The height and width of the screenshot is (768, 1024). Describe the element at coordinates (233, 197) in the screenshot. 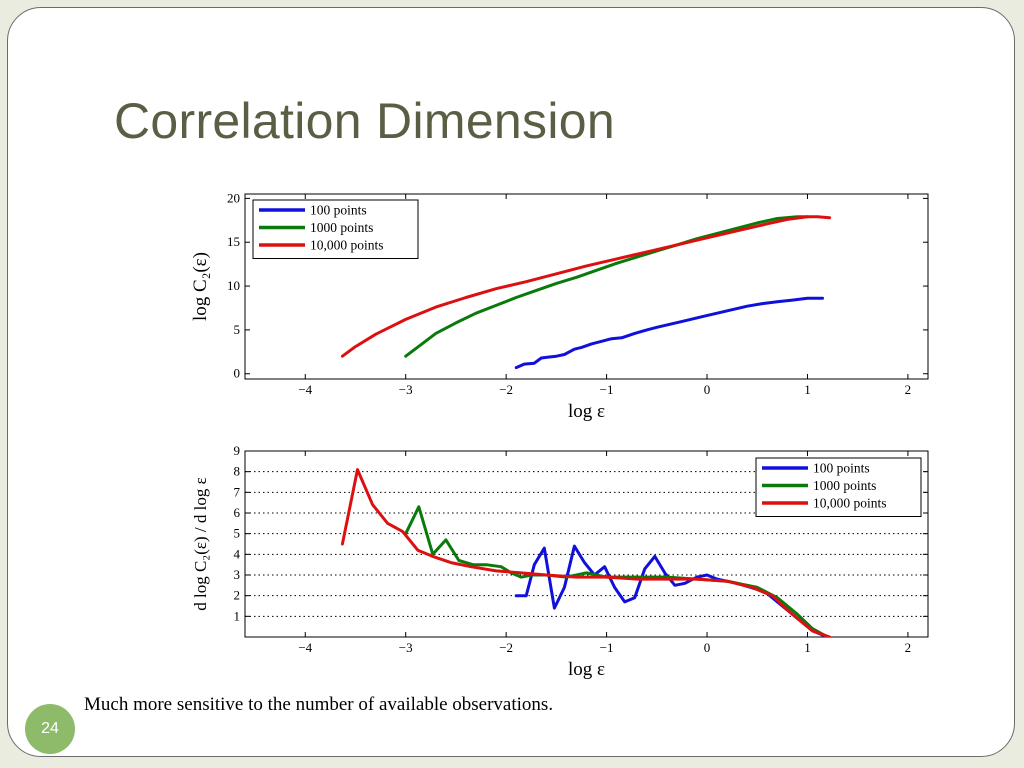

I see `y-tick-label: 20` at that location.